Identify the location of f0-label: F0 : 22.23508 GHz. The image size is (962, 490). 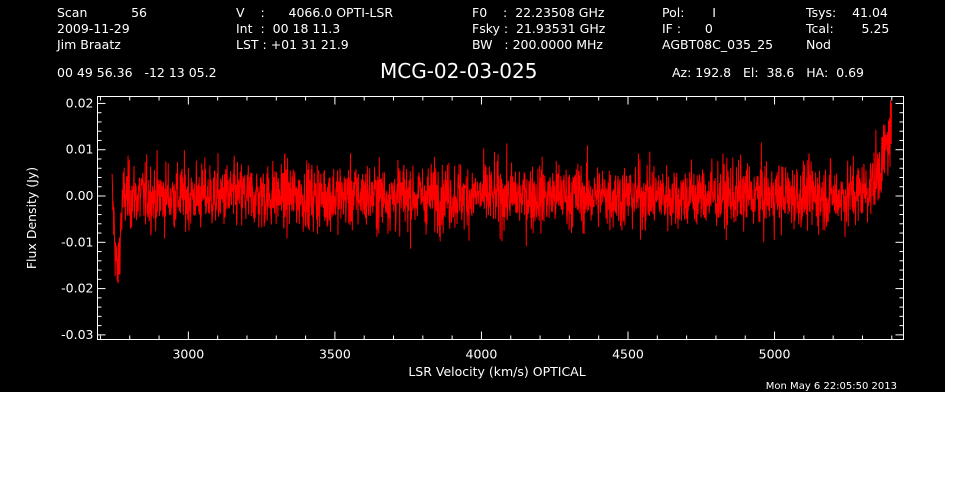
(538, 12).